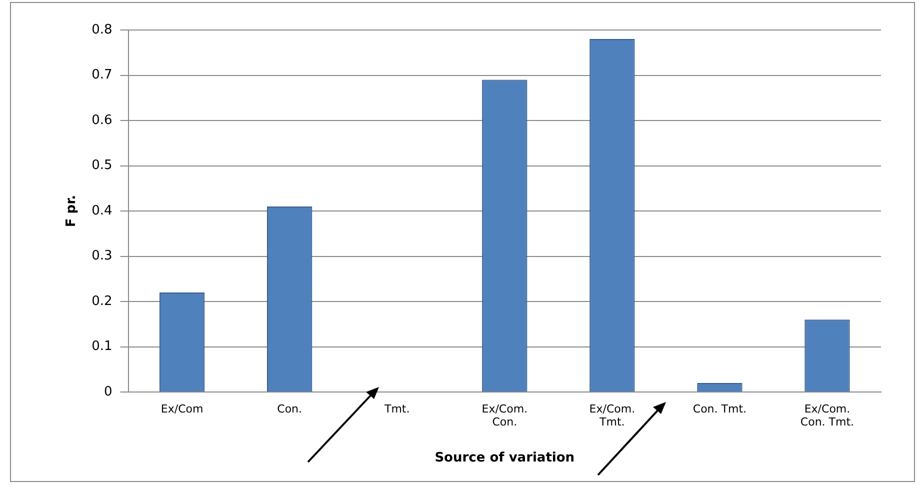 The image size is (921, 485). What do you see at coordinates (827, 415) in the screenshot?
I see `x-tick-label: Ex/Com. Con. Tmt.` at bounding box center [827, 415].